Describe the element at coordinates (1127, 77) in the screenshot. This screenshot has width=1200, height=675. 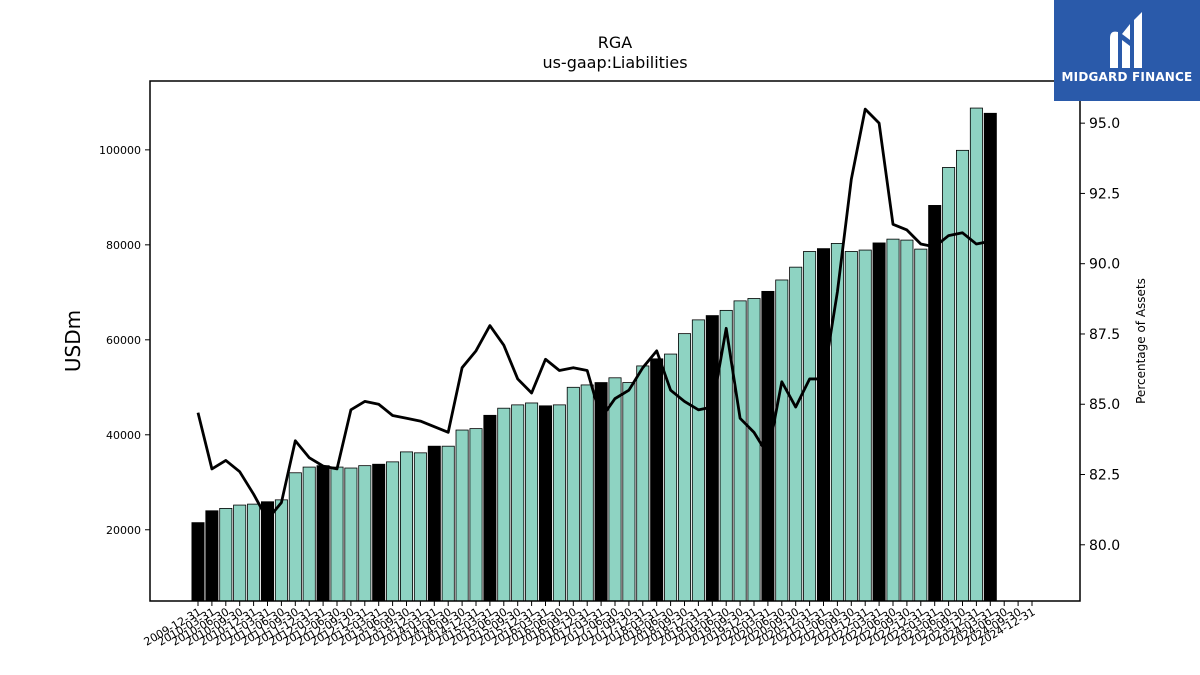
I see `logo-text: MIDGARD FINANCE` at that location.